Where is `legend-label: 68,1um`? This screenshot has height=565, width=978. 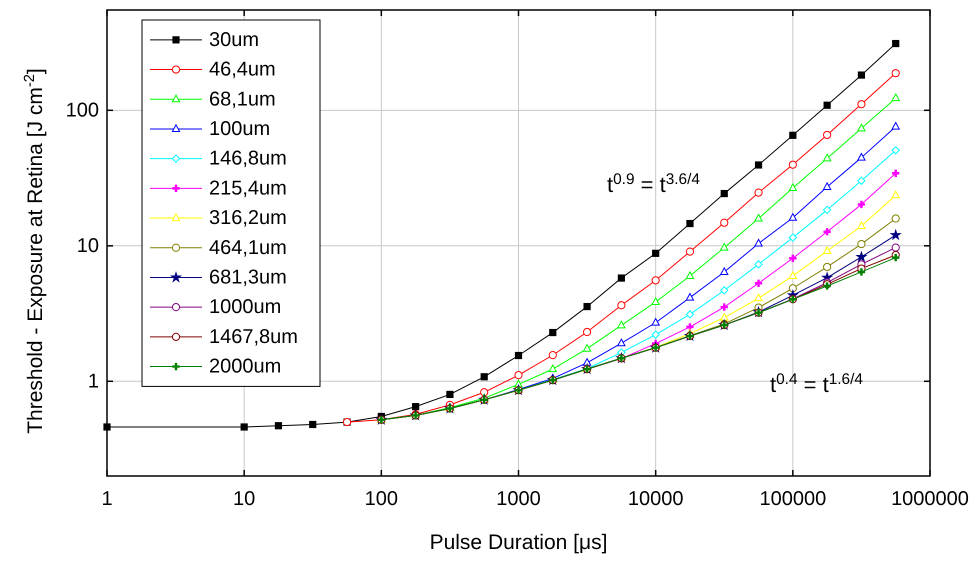 legend-label: 68,1um is located at coordinates (242, 99).